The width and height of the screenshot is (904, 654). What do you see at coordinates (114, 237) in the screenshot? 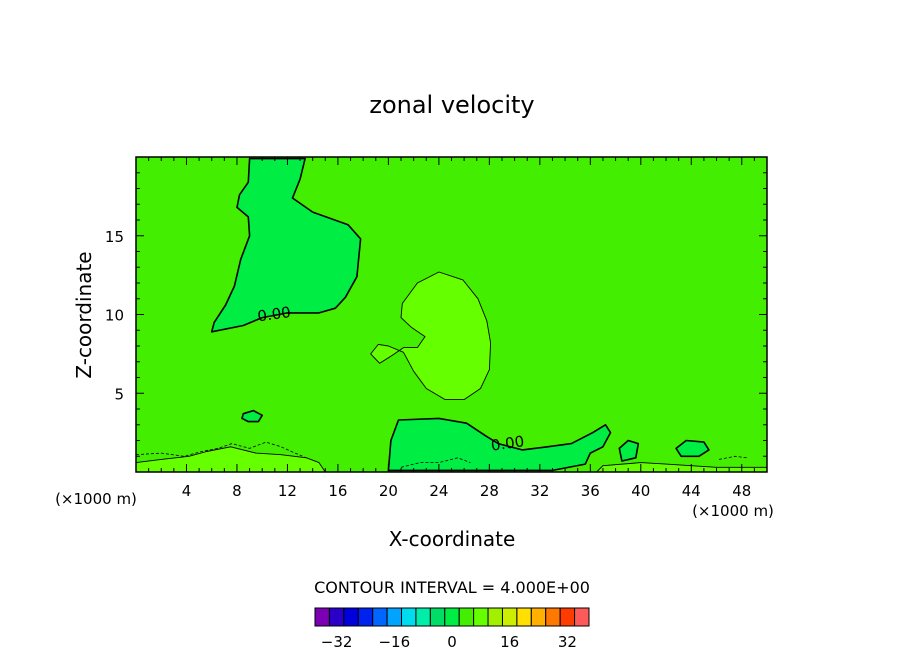
I see `y-tick-label: 15` at bounding box center [114, 237].